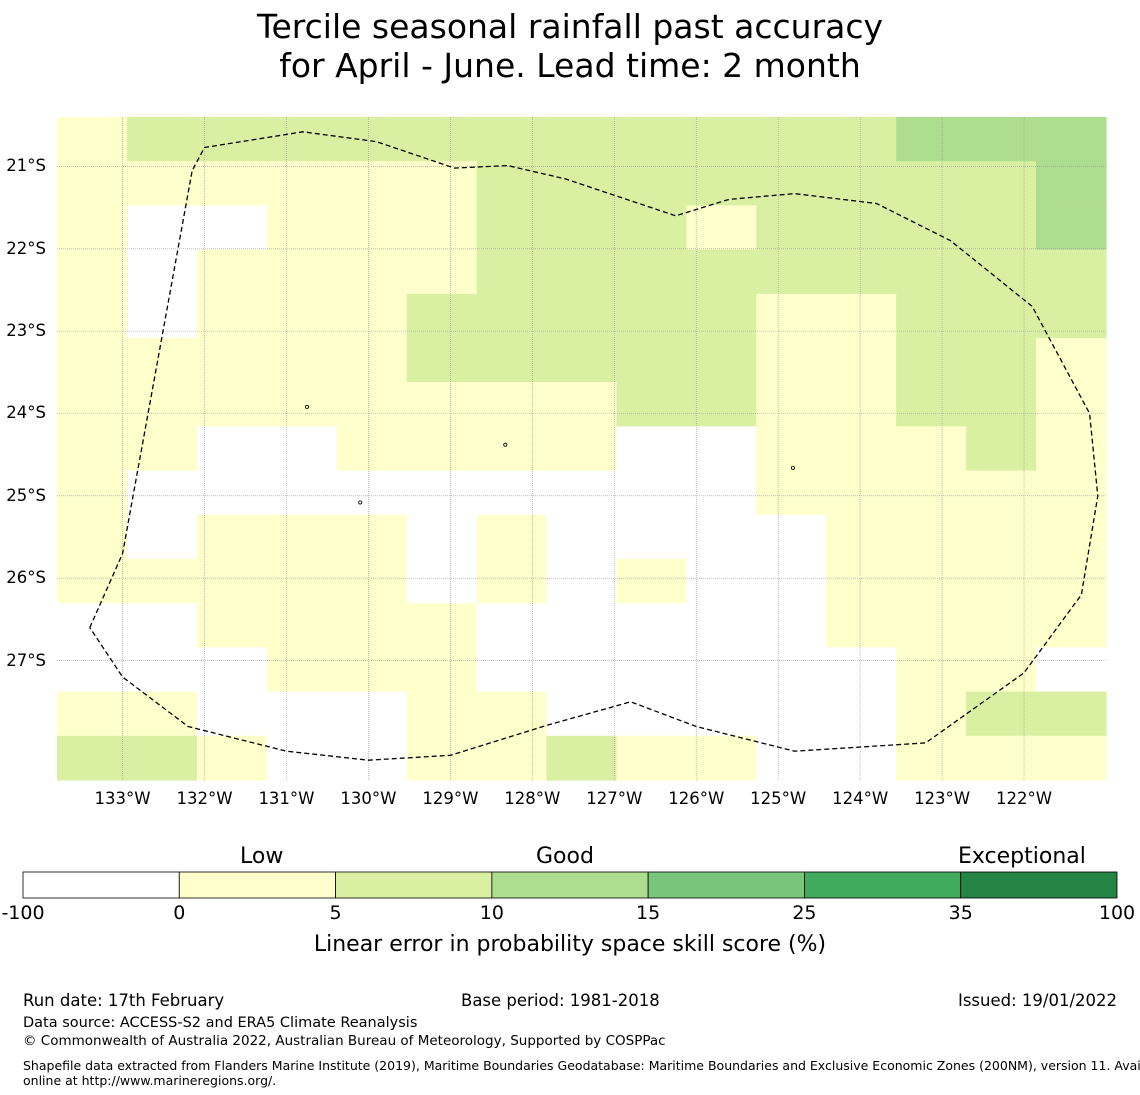  What do you see at coordinates (560, 1000) in the screenshot?
I see `base-period: Base period: 1981-2018` at bounding box center [560, 1000].